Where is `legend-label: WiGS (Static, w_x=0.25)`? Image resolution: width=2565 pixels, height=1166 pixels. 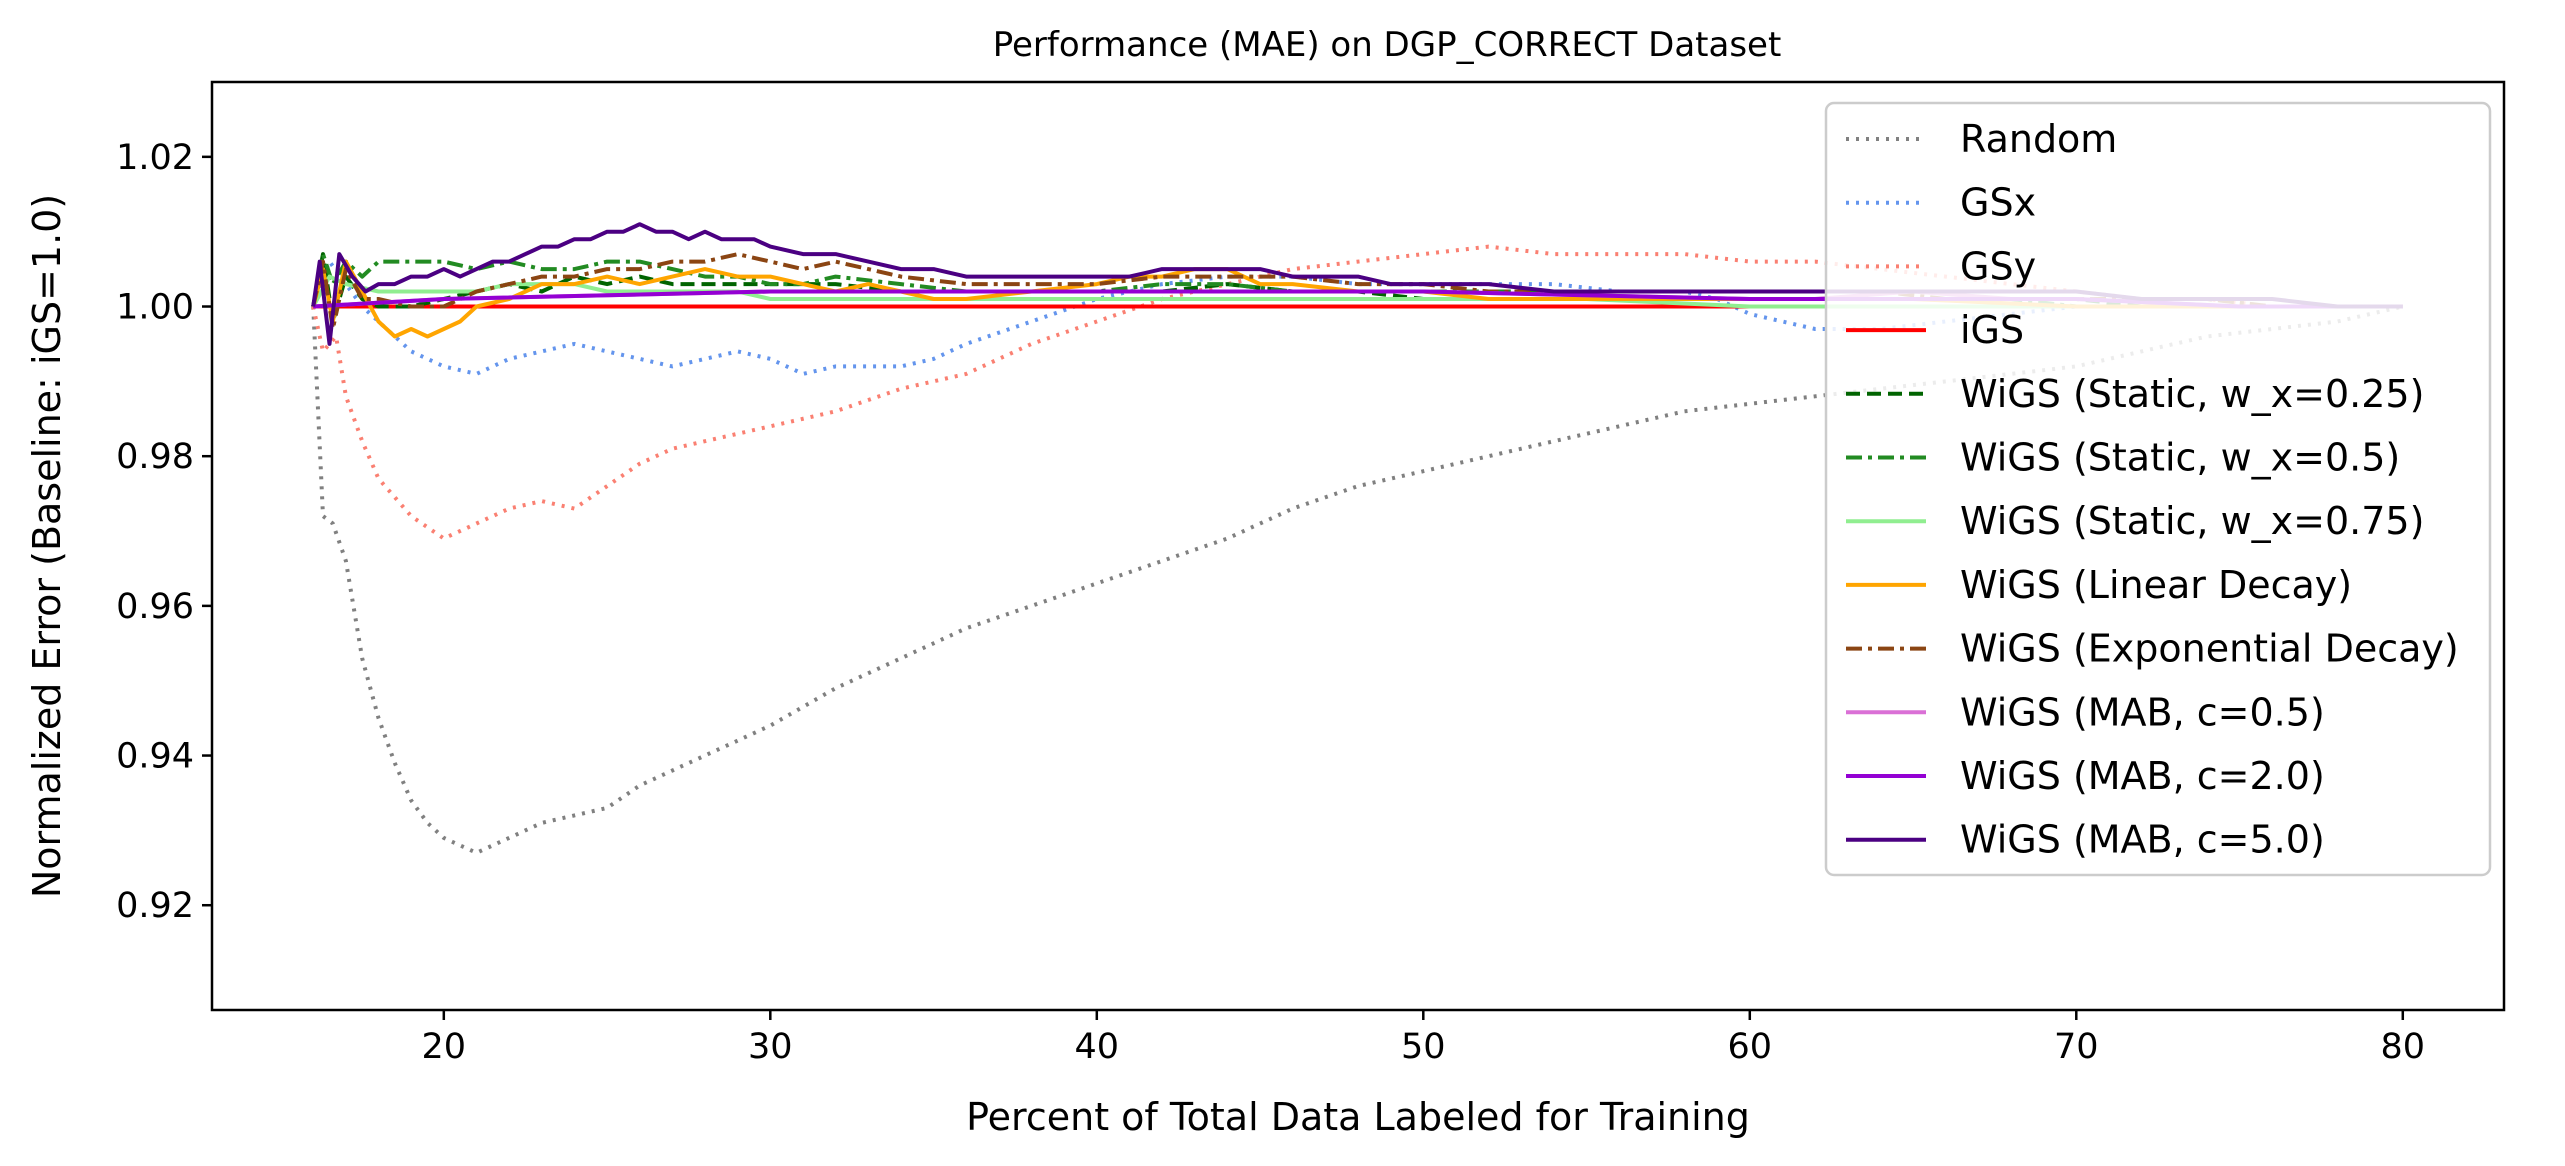 legend-label: WiGS (Static, w_x=0.25) is located at coordinates (2192, 394).